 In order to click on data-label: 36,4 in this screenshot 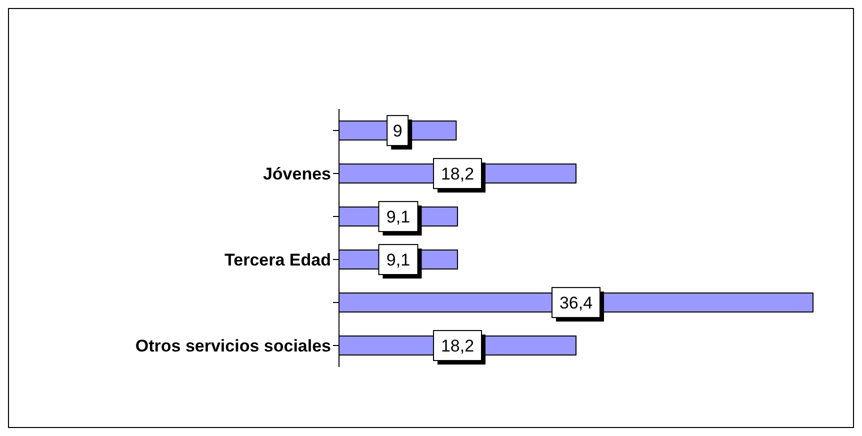, I will do `click(576, 303)`.